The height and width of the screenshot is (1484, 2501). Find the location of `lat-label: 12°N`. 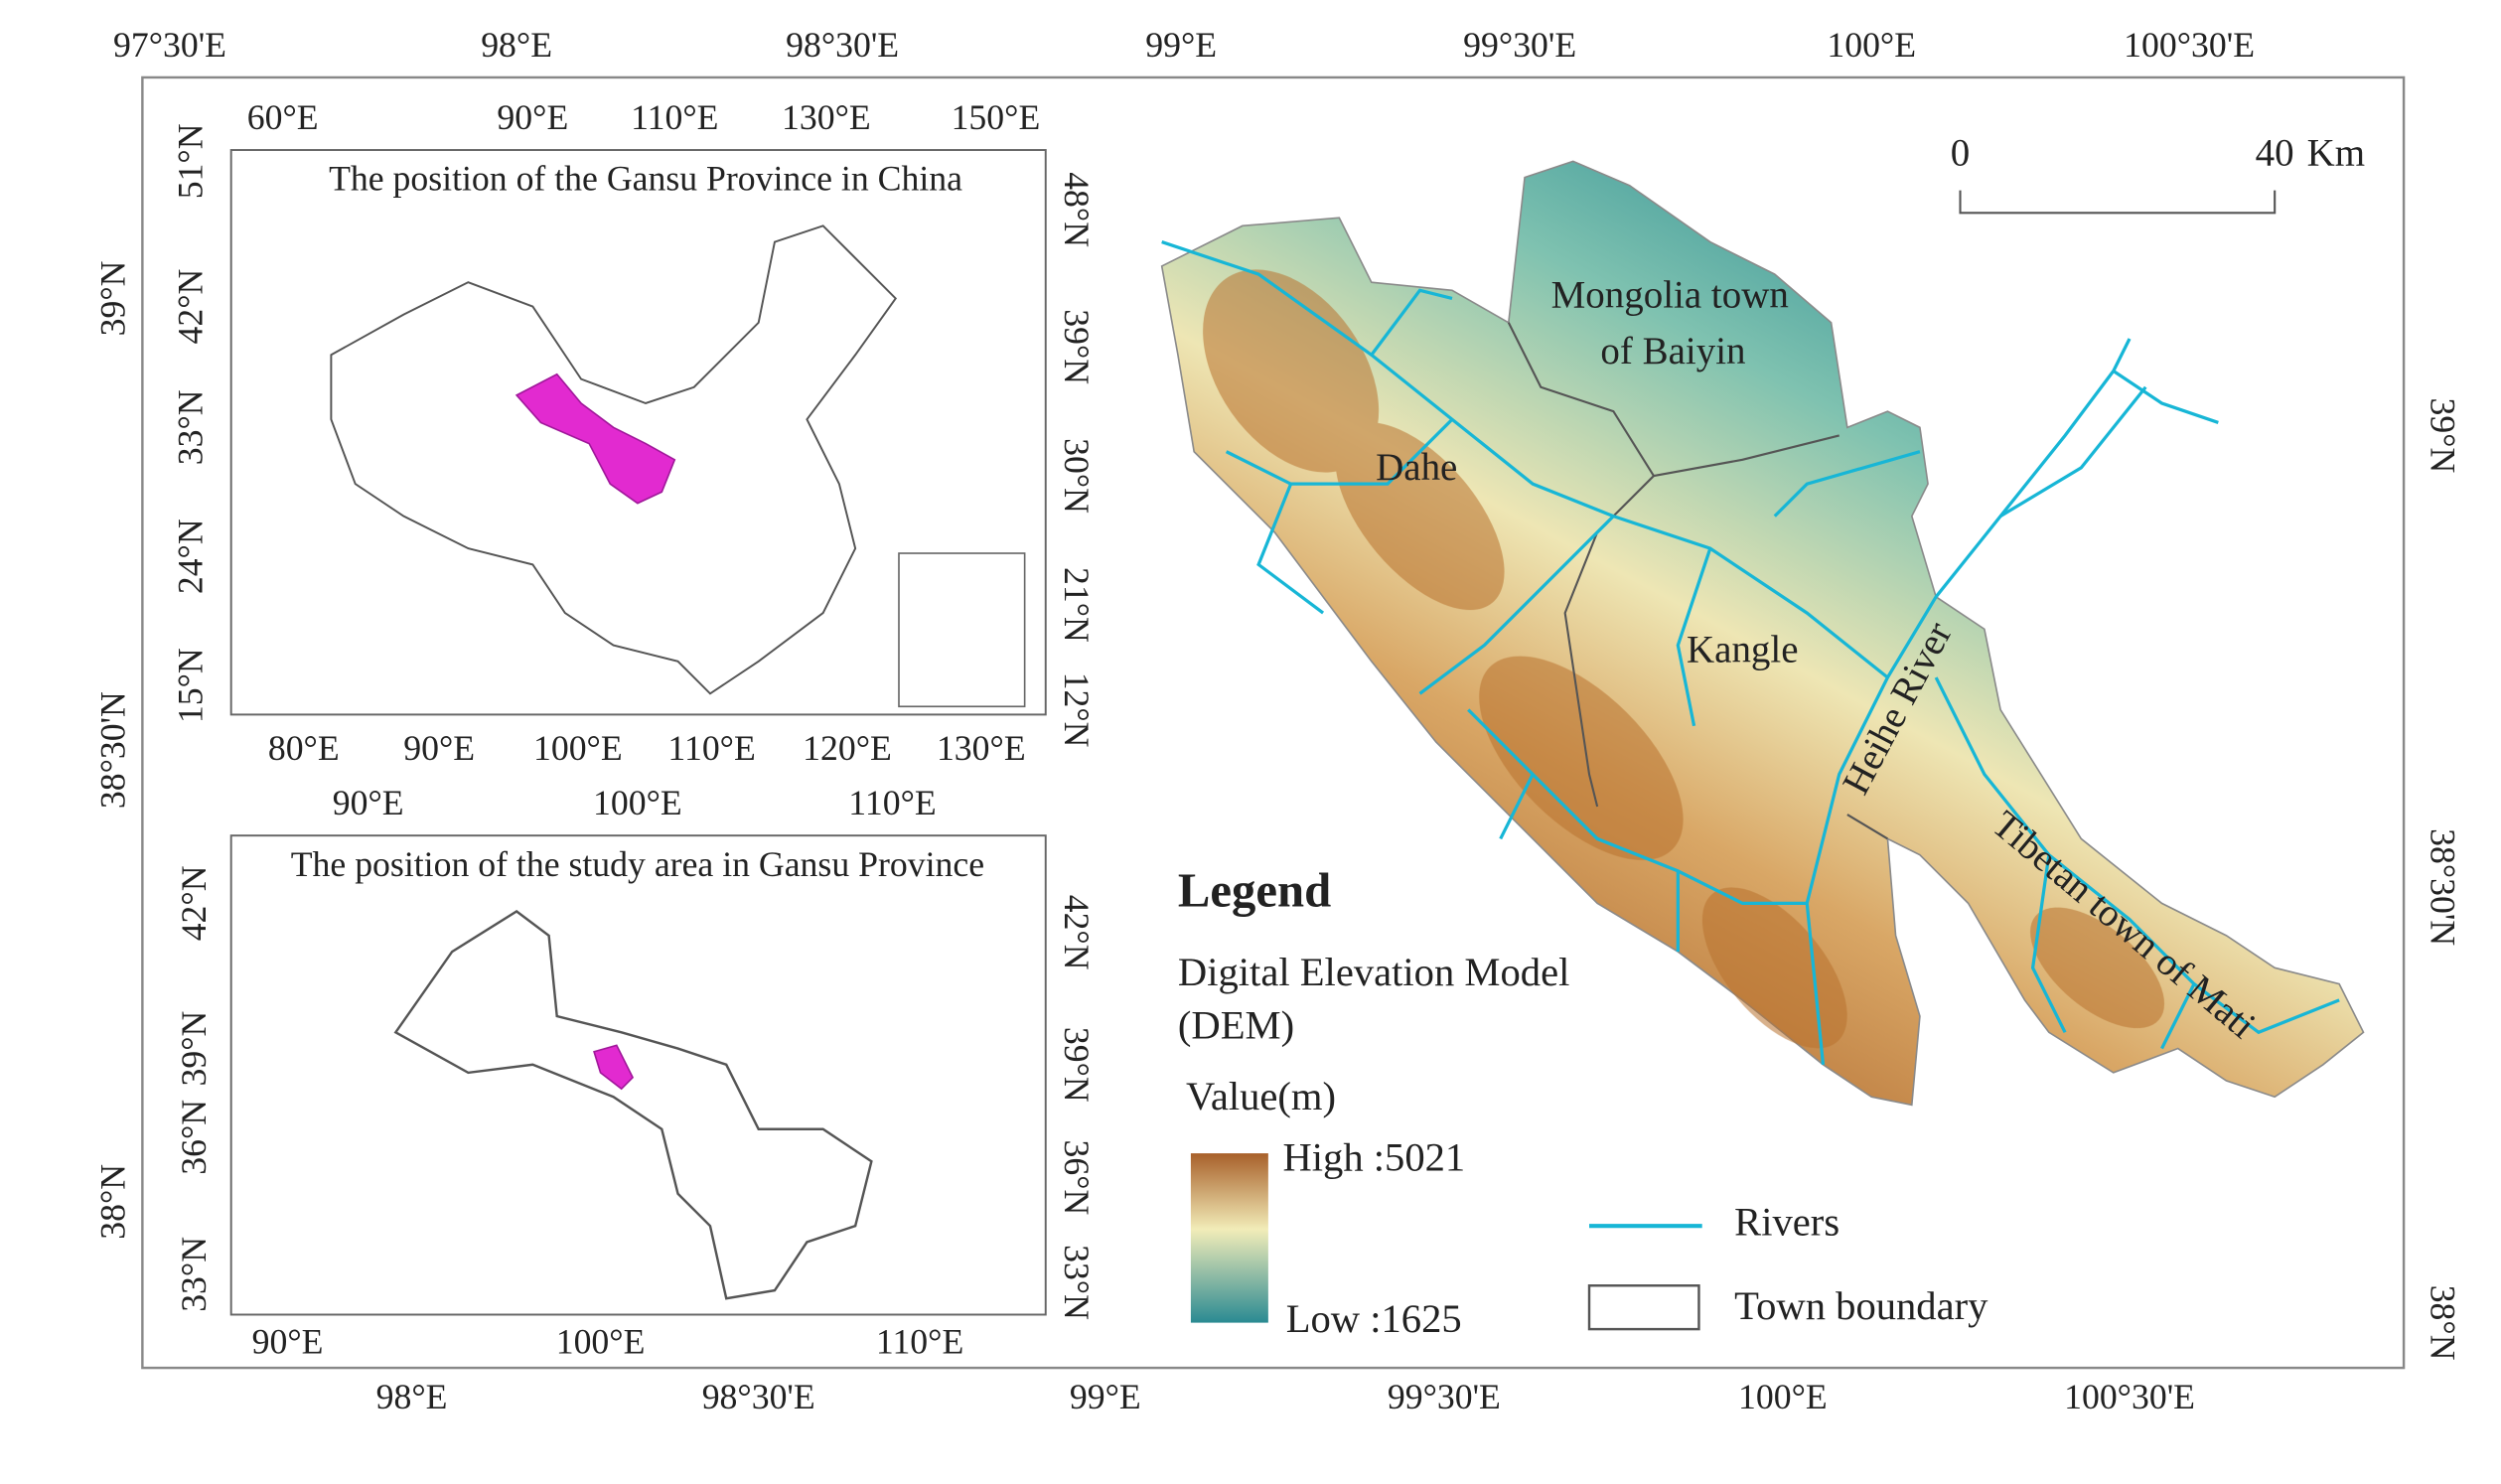

lat-label: 12°N is located at coordinates (1077, 710).